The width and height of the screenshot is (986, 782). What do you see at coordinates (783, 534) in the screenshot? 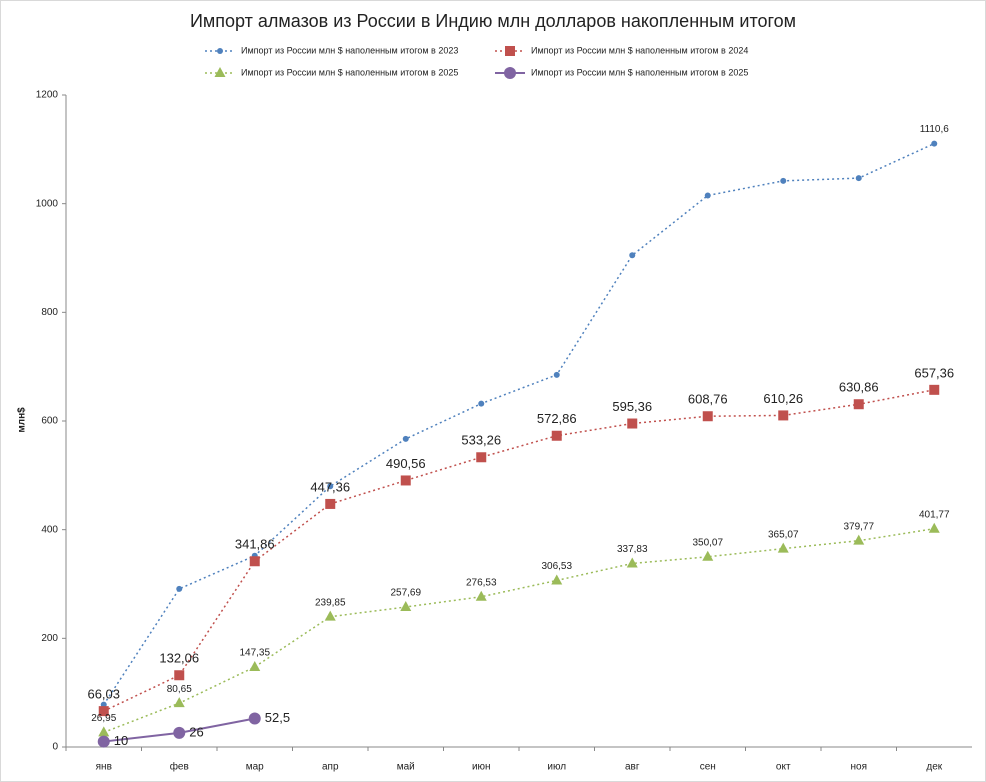
I see `data-label: 365,07` at bounding box center [783, 534].